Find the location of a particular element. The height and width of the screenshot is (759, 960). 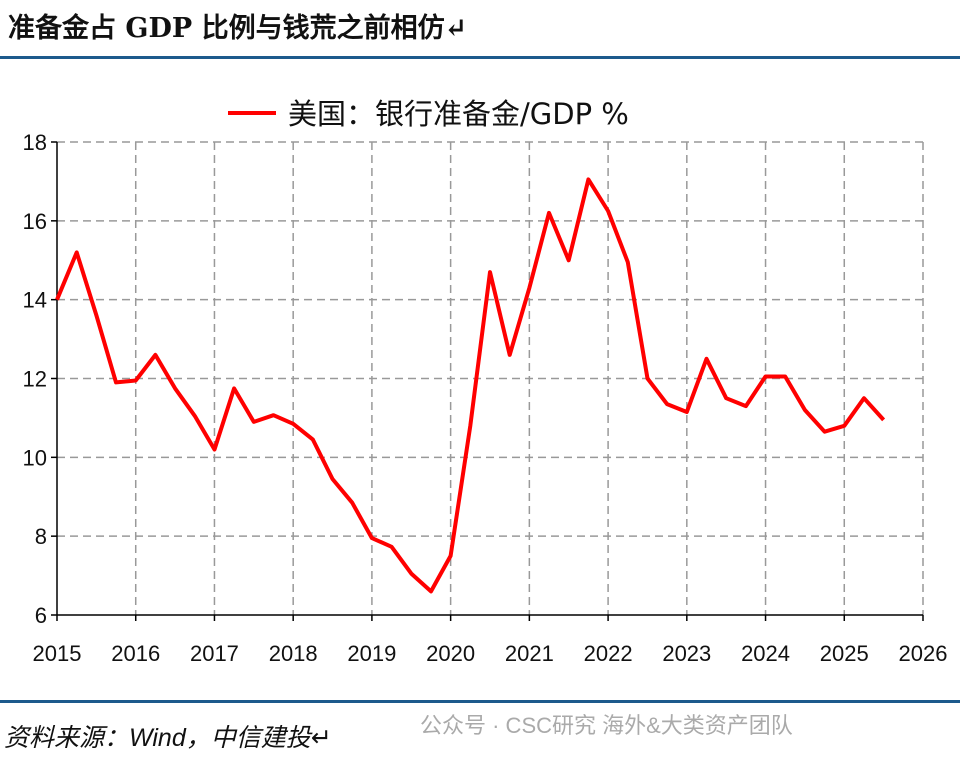

y-tick-label: 16 is located at coordinates (35, 221).